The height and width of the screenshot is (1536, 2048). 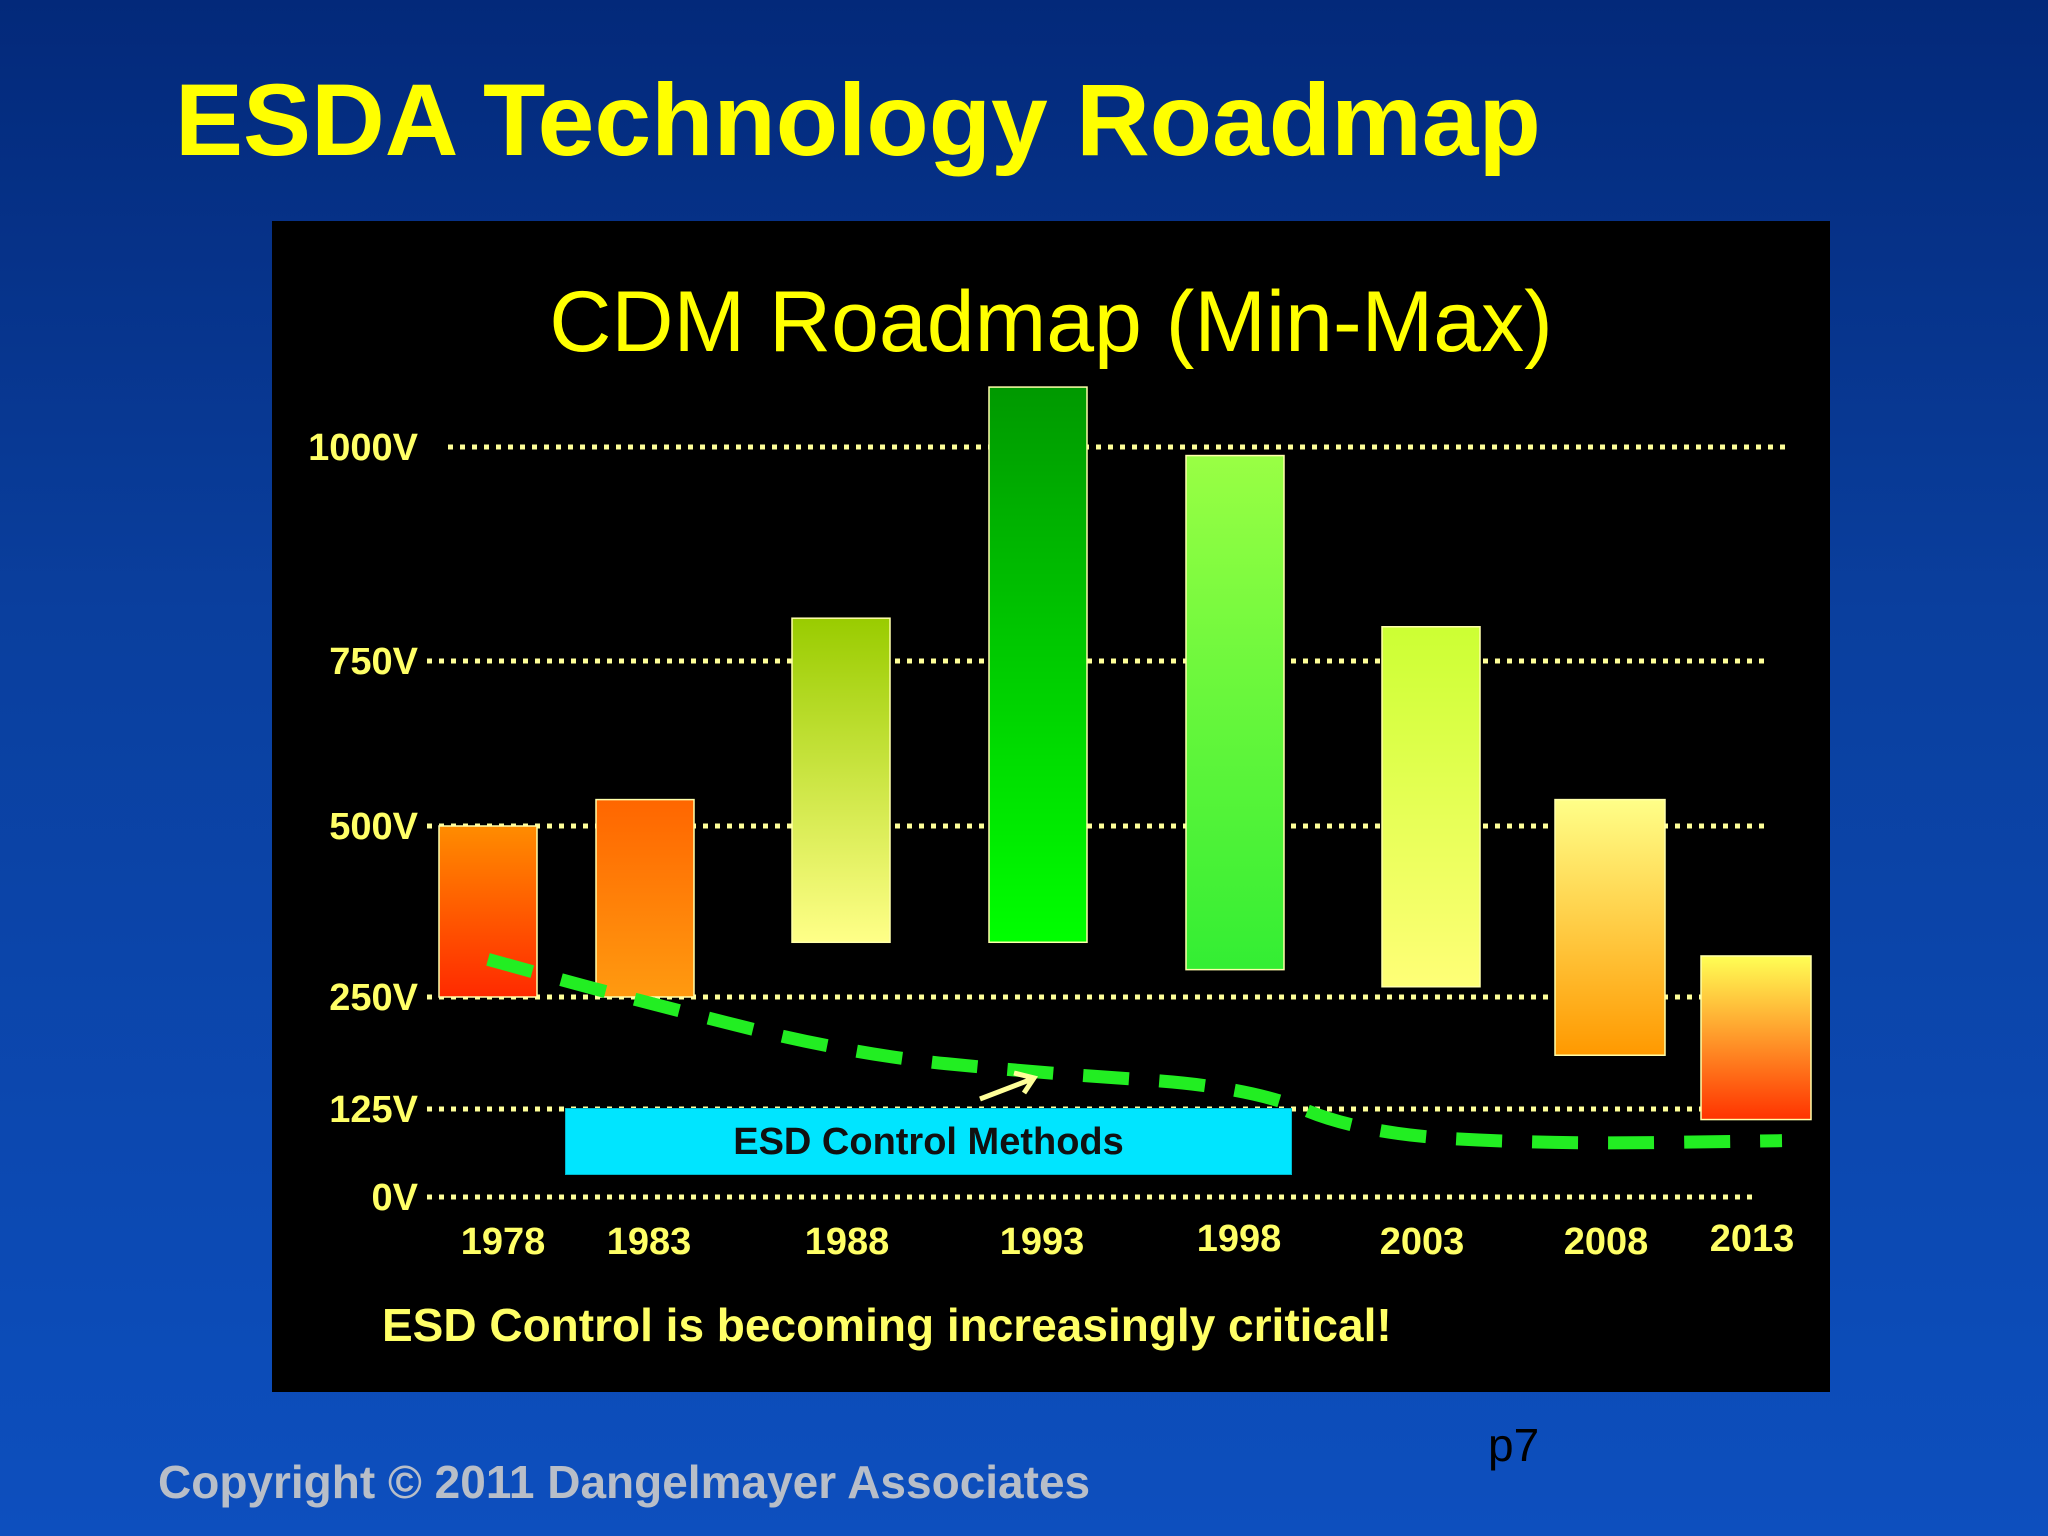 What do you see at coordinates (1239, 1239) in the screenshot?
I see `x-tick-label: 1998` at bounding box center [1239, 1239].